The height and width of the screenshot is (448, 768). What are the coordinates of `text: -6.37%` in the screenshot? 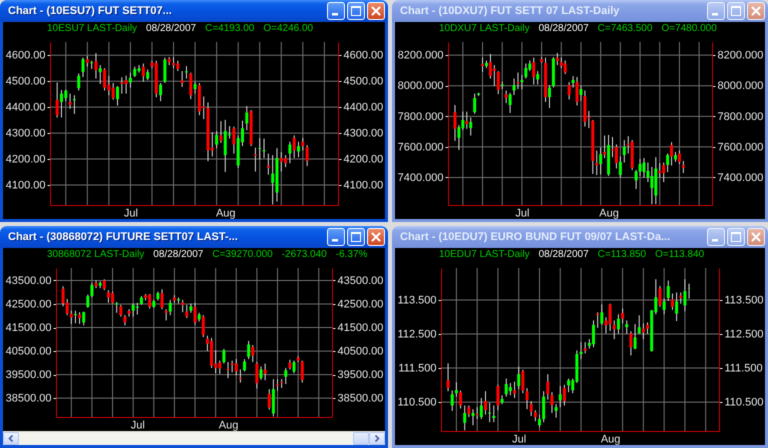 It's located at (352, 254).